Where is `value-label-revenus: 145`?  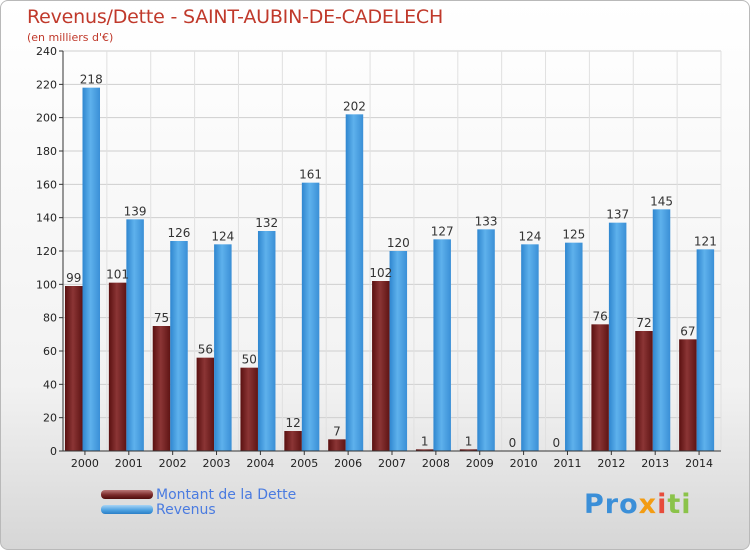
value-label-revenus: 145 is located at coordinates (661, 201).